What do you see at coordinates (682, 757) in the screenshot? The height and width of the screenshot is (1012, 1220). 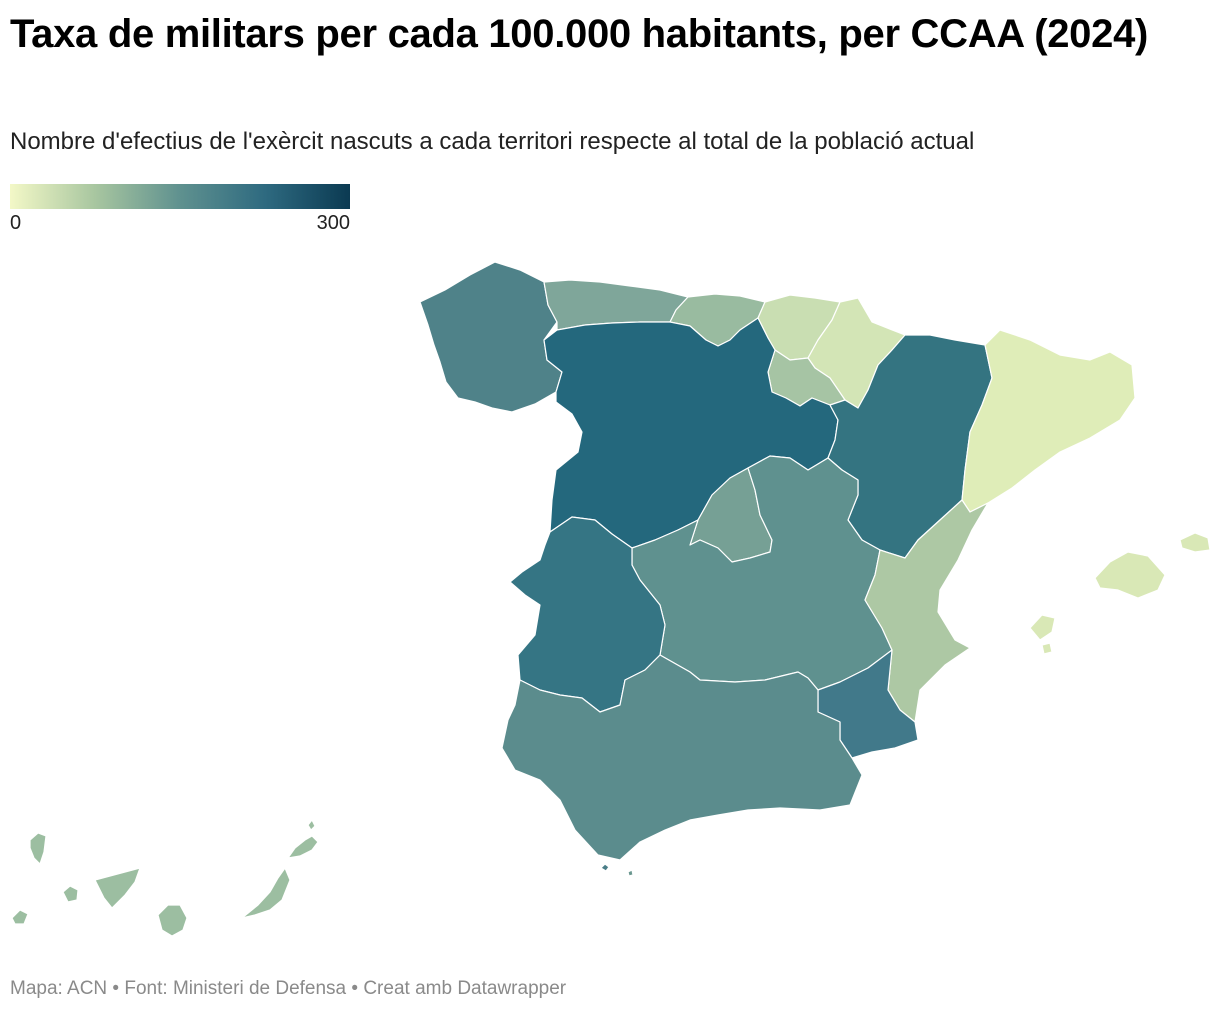 I see `region-andalusia` at bounding box center [682, 757].